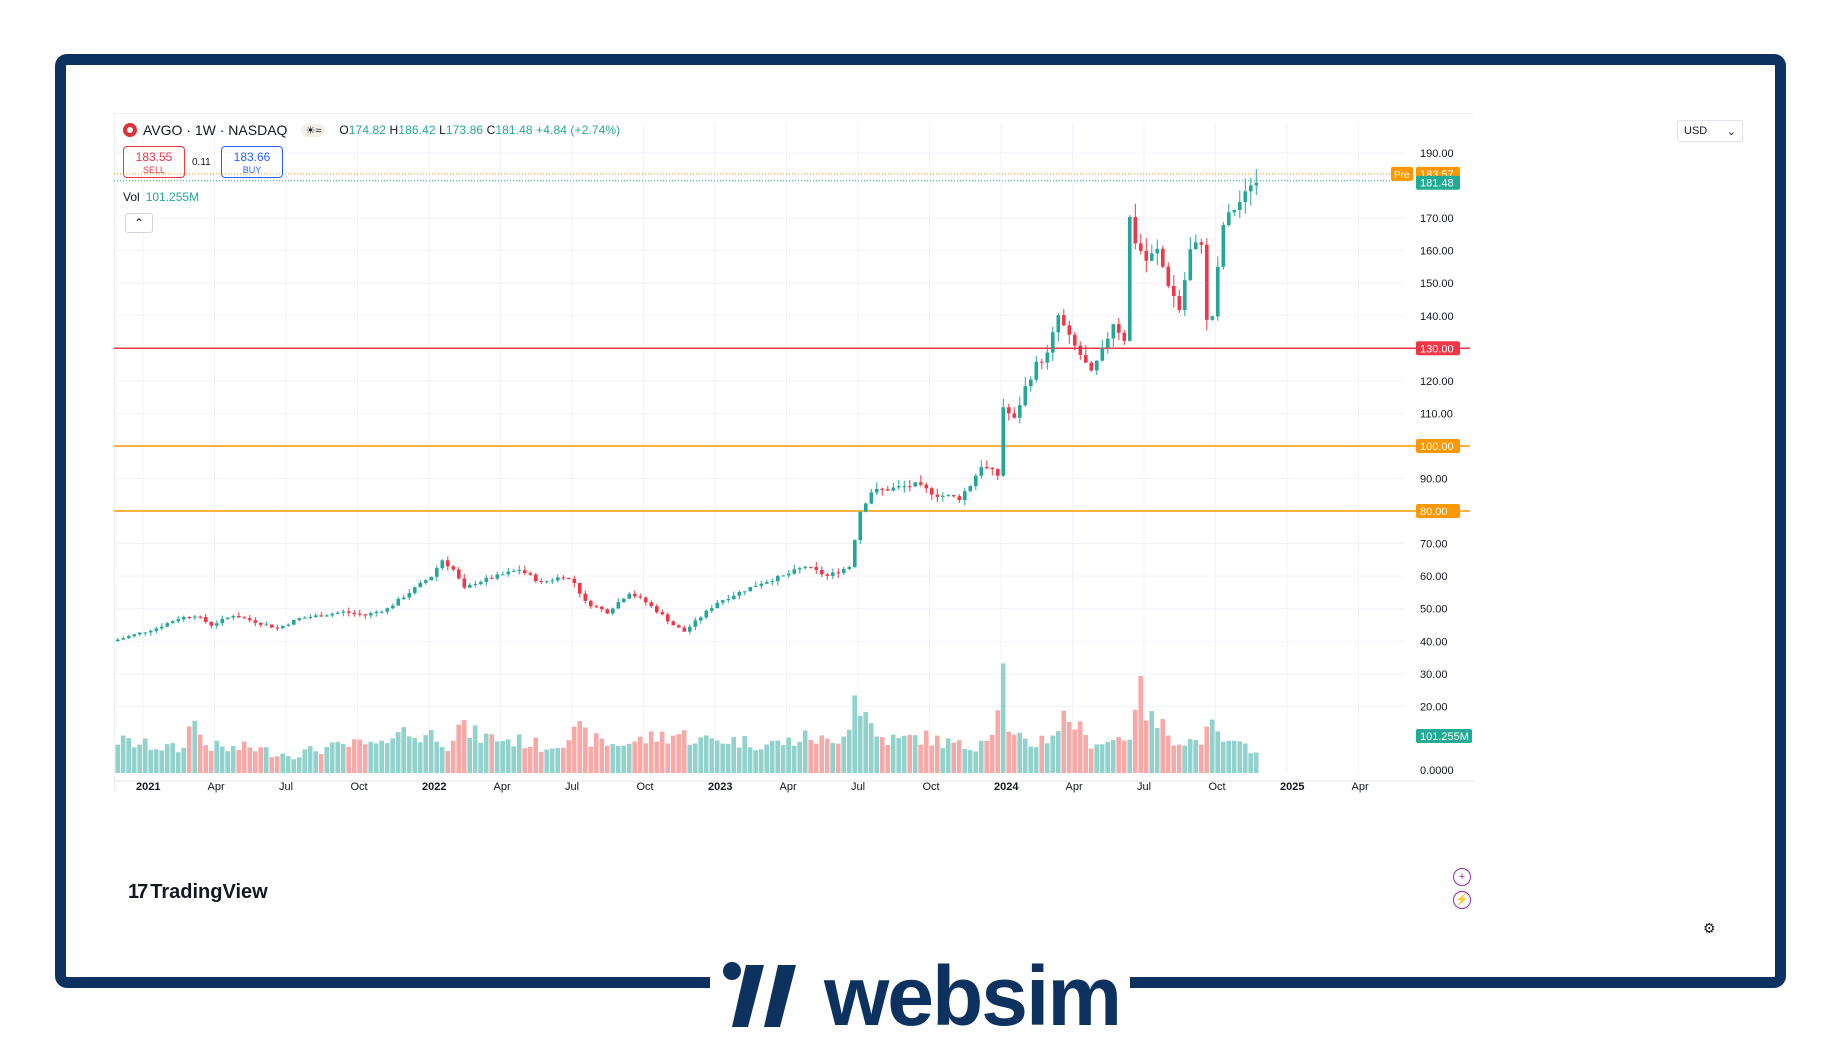 This screenshot has height=1043, width=1834. What do you see at coordinates (313, 130) in the screenshot?
I see `session-icon: ☀≈` at bounding box center [313, 130].